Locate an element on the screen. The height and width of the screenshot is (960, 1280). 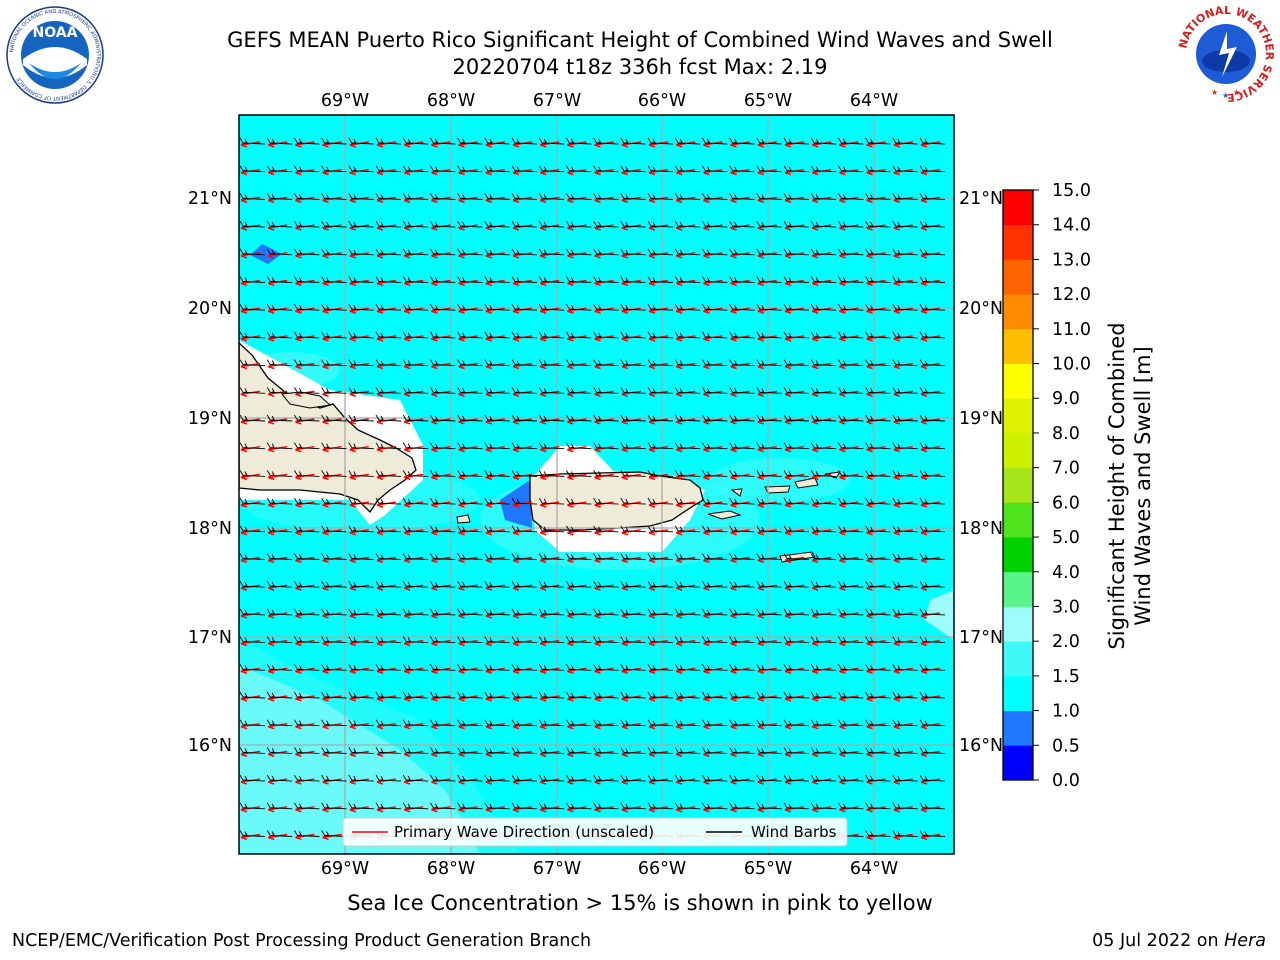
lon-label-bottom: 67°W is located at coordinates (557, 869).